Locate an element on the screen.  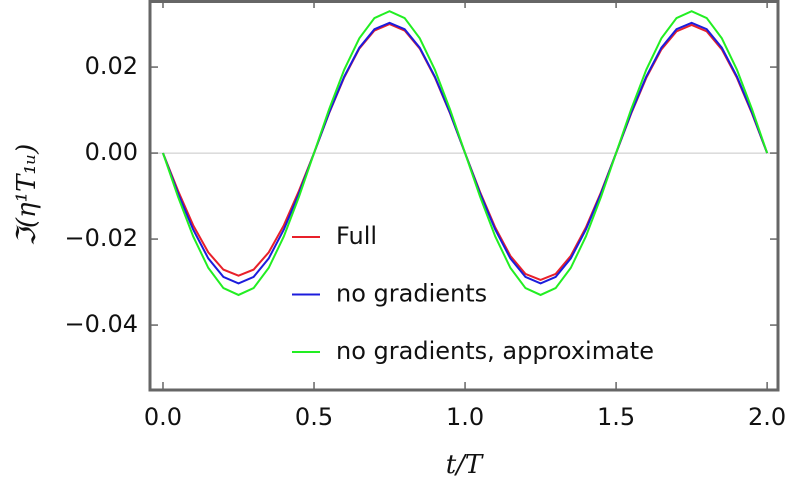
y-tick-label: −0.02 is located at coordinates (101, 238).